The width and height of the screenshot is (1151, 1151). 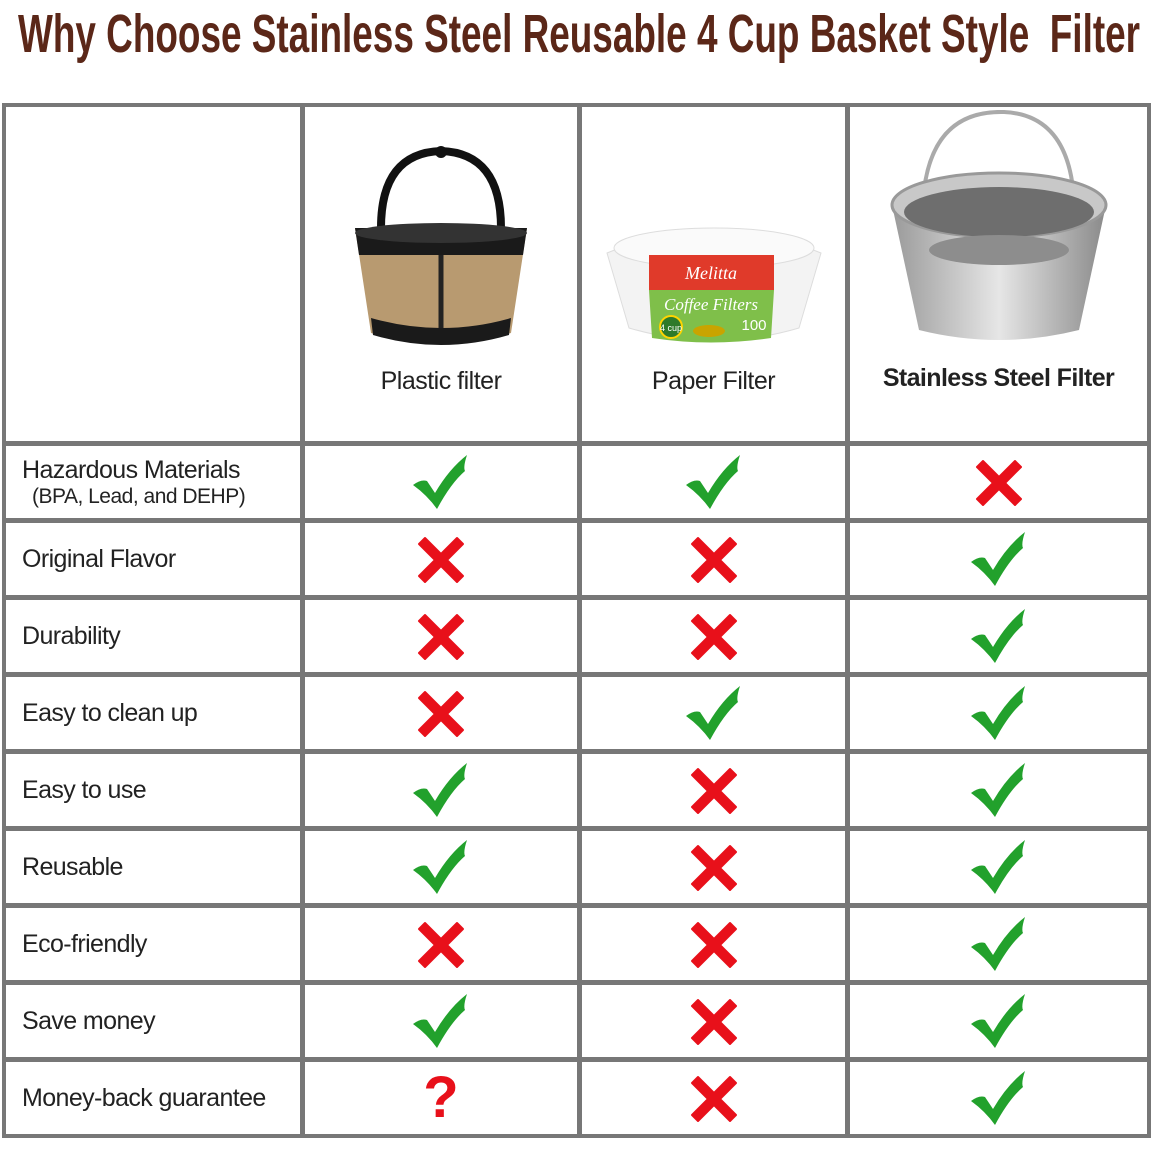 What do you see at coordinates (71, 635) in the screenshot?
I see `row-label-text: Durability` at bounding box center [71, 635].